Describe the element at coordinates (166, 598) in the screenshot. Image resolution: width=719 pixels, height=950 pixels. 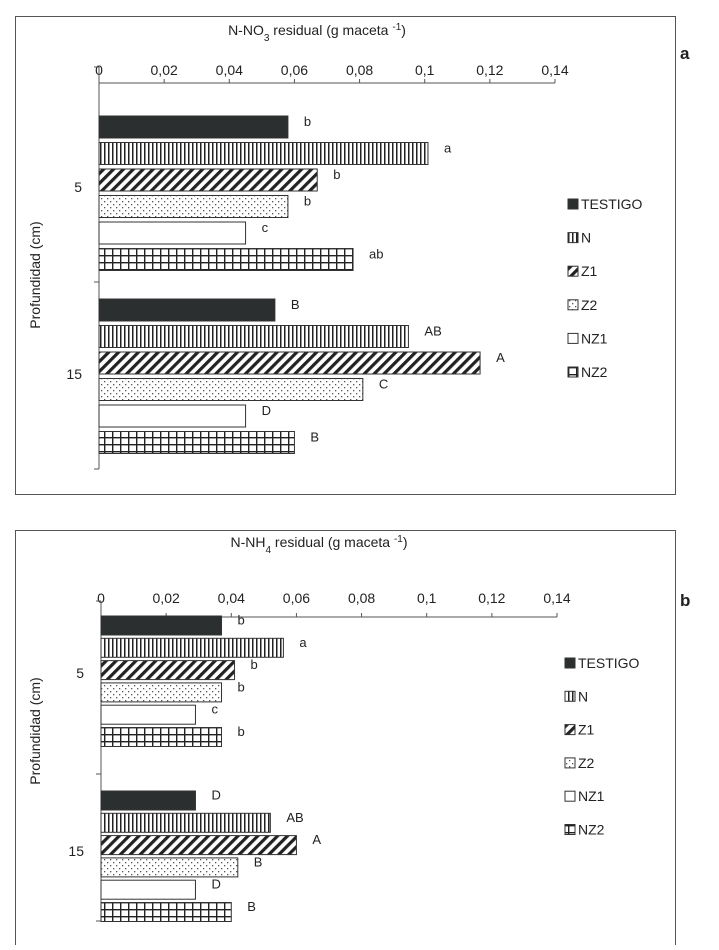
I see `x-tick-label: 0,02` at that location.